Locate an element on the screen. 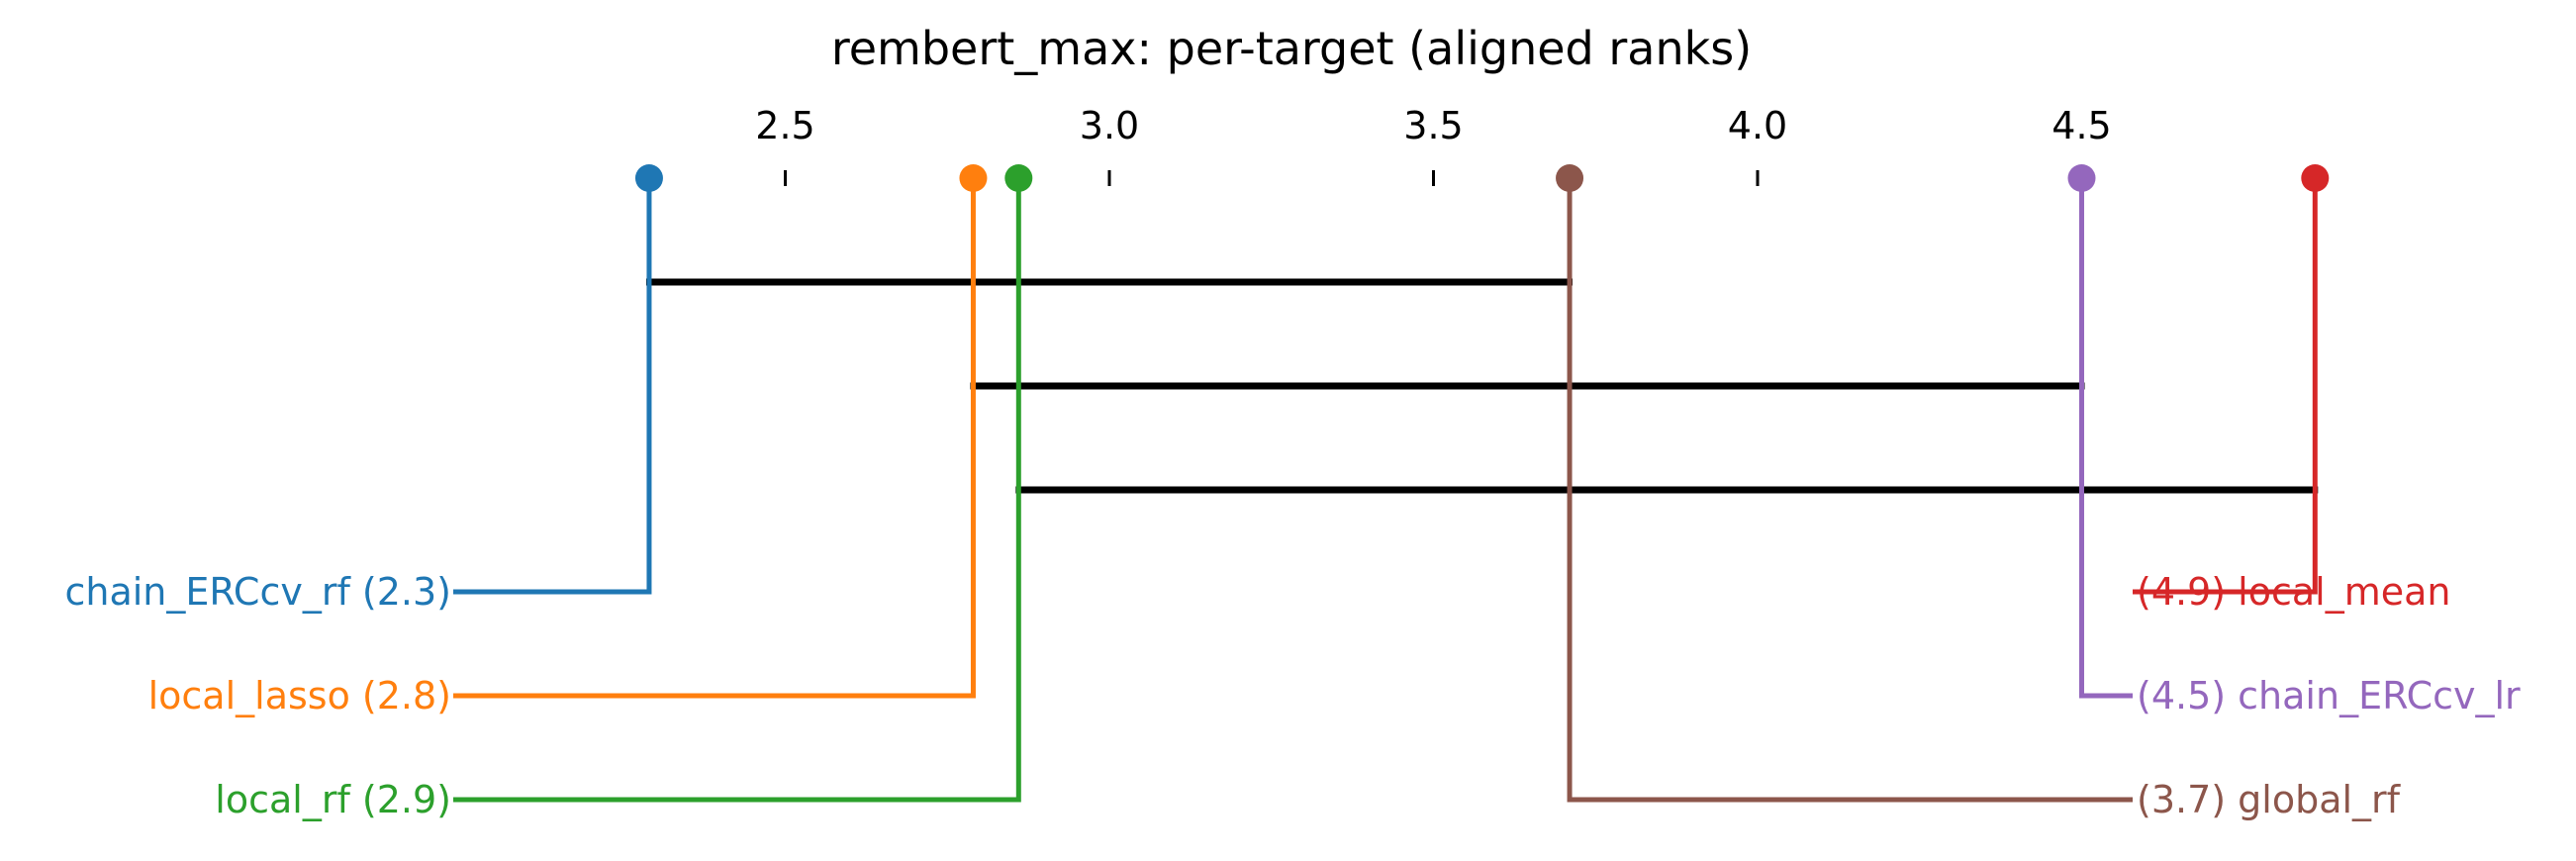 The image size is (2576, 861). method-label: (3.7) global_rf is located at coordinates (2269, 799).